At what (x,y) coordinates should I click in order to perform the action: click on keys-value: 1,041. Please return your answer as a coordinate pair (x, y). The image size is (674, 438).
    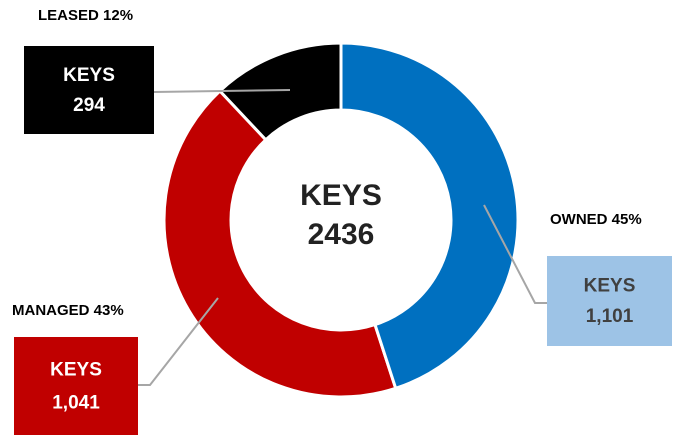
    Looking at the image, I should click on (76, 403).